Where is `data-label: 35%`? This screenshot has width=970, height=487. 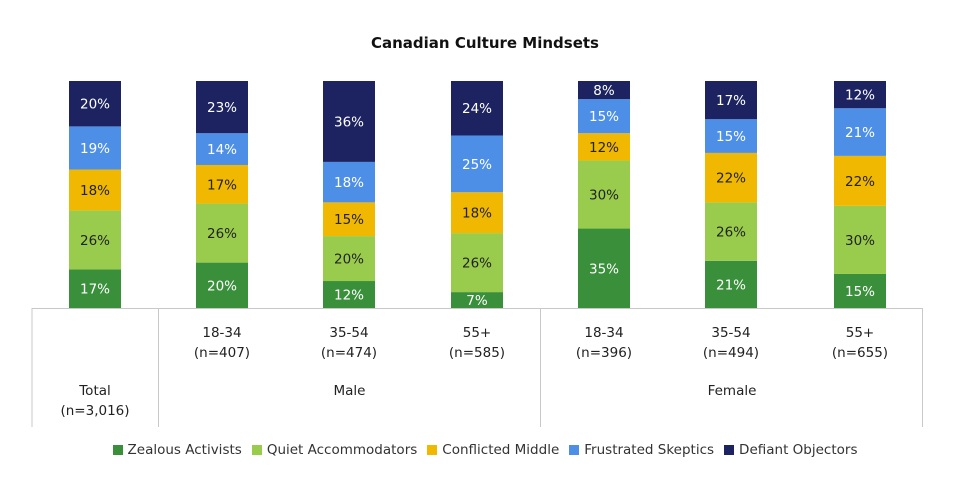
data-label: 35% is located at coordinates (604, 269).